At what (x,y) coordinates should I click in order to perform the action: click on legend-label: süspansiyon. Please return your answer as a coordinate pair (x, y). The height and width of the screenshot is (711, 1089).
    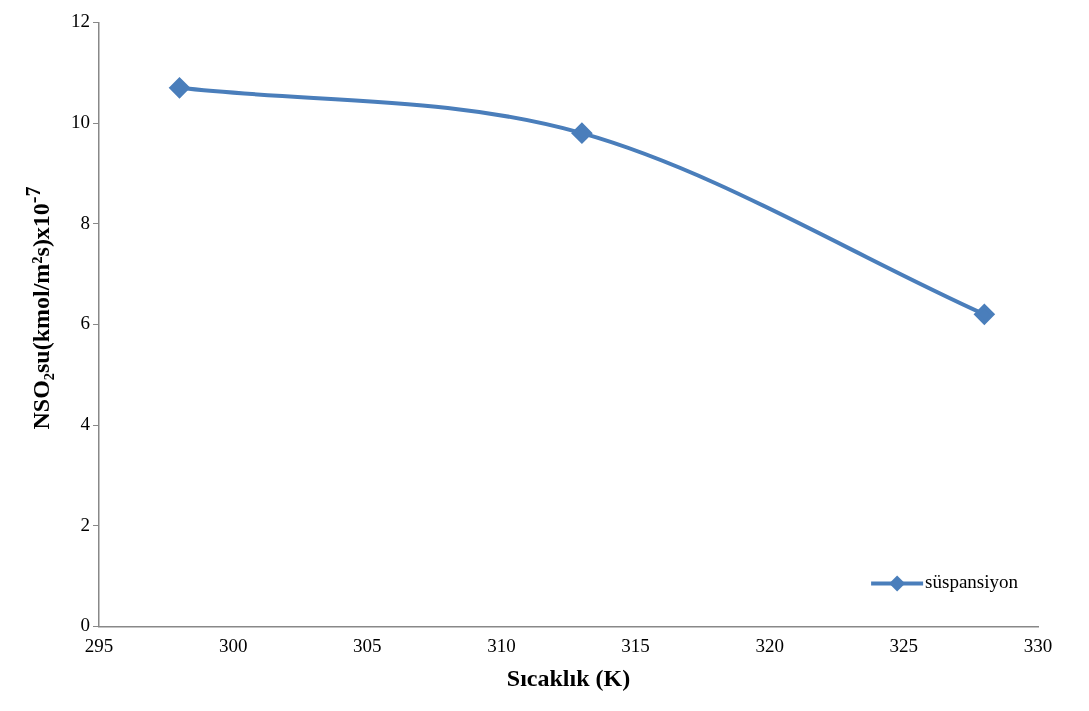
    Looking at the image, I should click on (972, 582).